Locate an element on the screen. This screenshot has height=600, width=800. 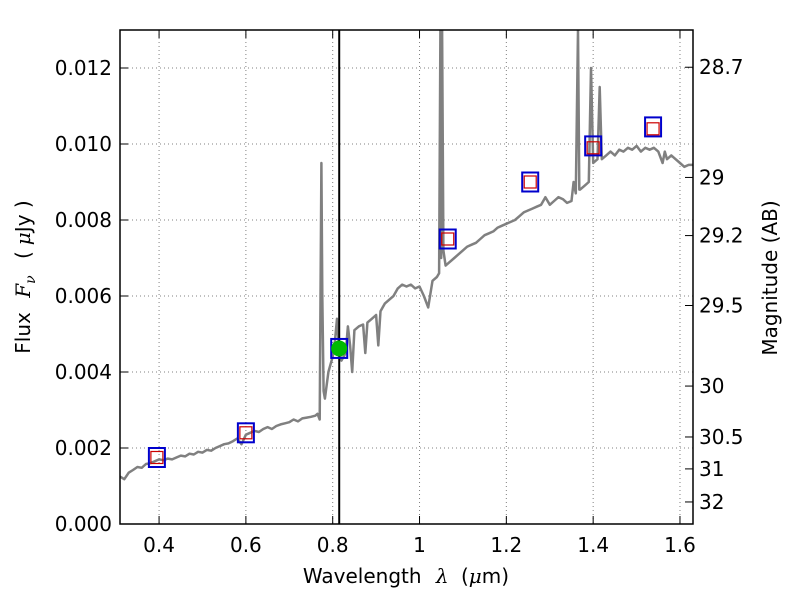
y-axis-ticks: 0.000 0.002 0.004 0.006 0.008 0.010 0.012 is located at coordinates (91, 296).